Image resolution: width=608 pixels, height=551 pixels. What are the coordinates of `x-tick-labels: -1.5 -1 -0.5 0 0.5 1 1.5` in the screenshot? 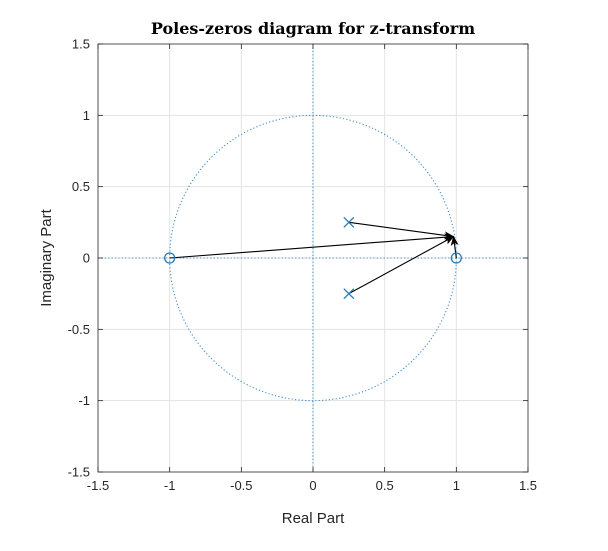 It's located at (312, 485).